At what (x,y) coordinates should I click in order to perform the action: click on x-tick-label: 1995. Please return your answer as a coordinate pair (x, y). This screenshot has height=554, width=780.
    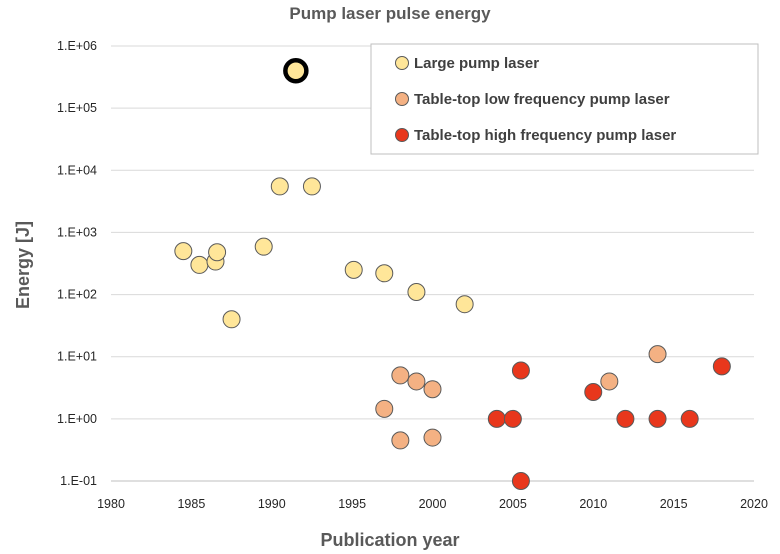
    Looking at the image, I should click on (352, 504).